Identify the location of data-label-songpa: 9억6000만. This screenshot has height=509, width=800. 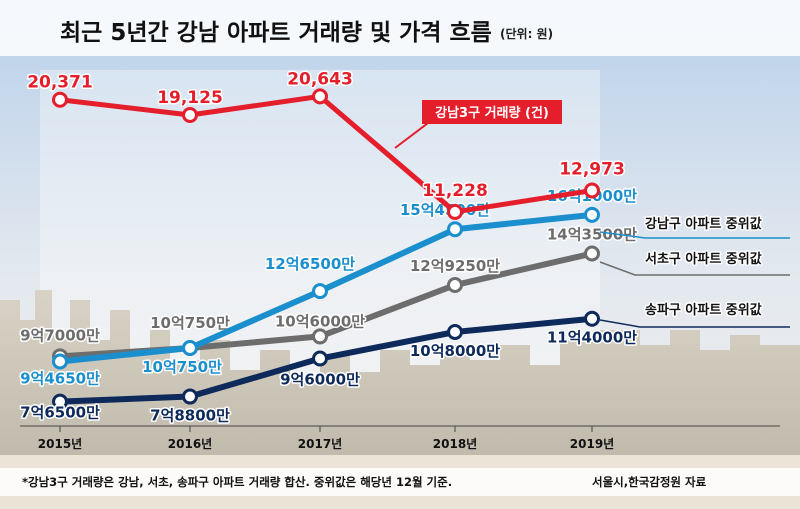
(320, 380).